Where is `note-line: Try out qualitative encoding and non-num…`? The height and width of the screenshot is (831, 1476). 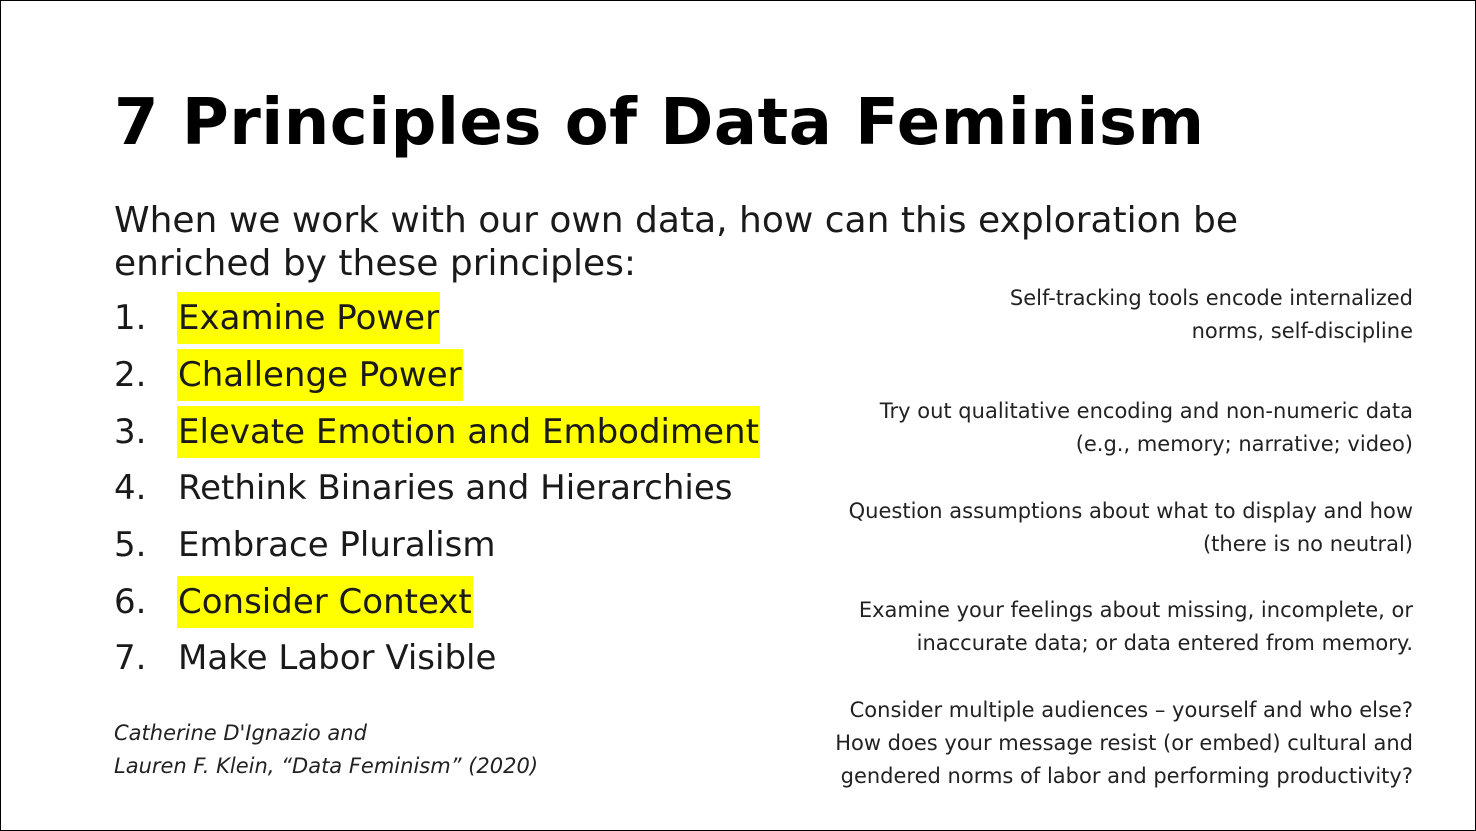
note-line: Try out qualitative encoding and non-num… is located at coordinates (1146, 411).